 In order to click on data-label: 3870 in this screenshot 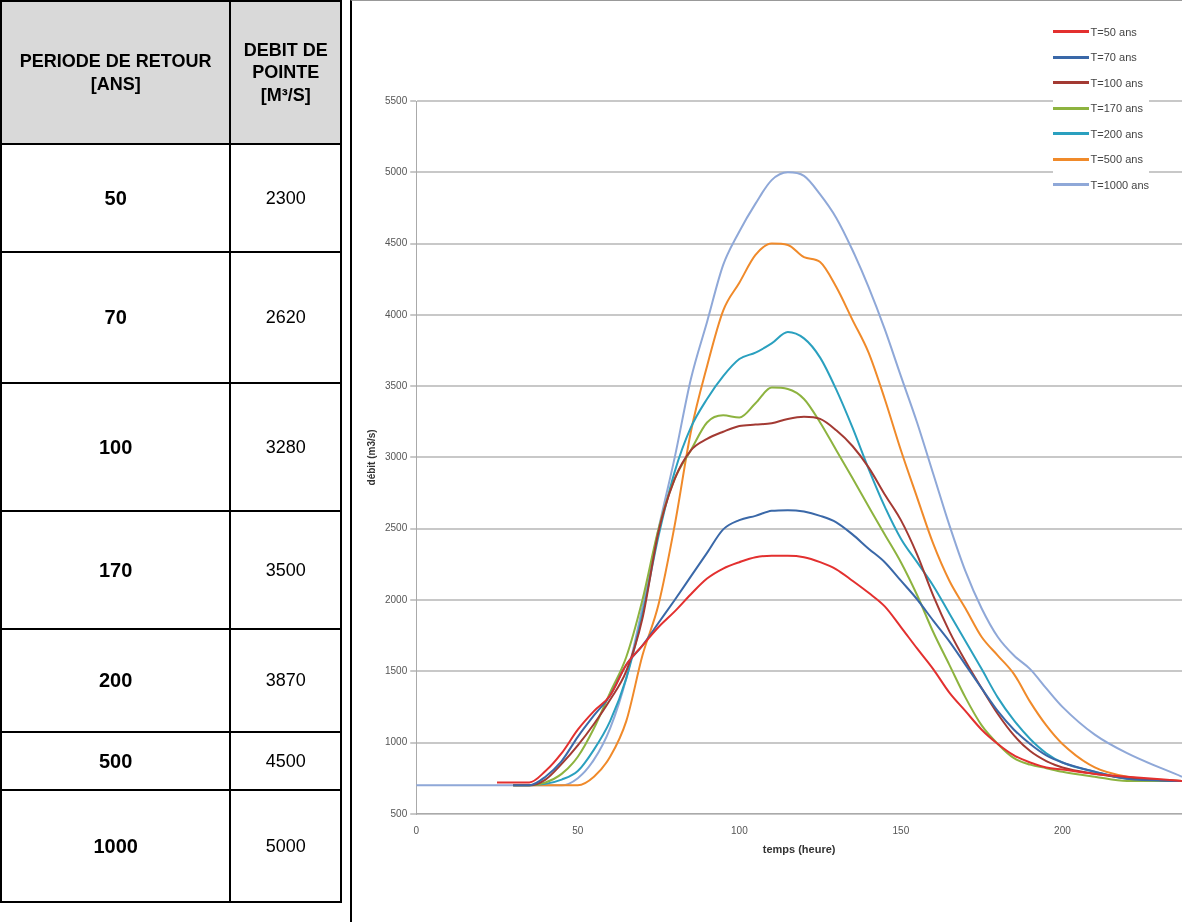, I will do `click(285, 680)`.